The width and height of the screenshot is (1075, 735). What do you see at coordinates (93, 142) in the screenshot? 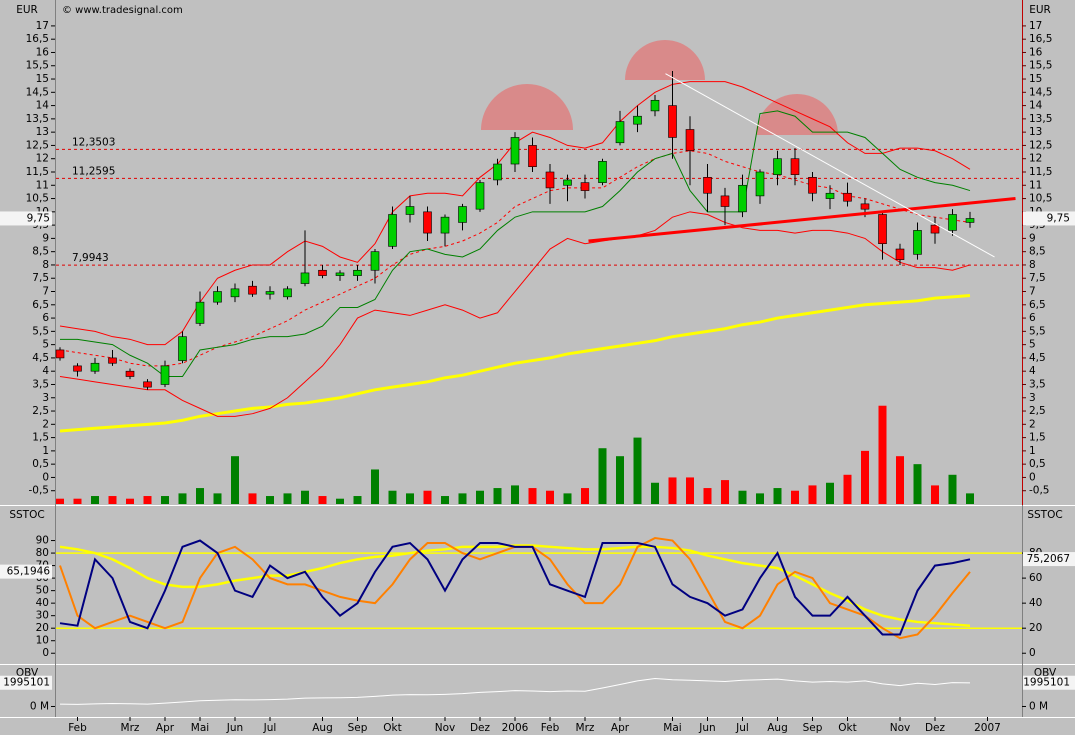
I see `level-label: 12,3503` at bounding box center [93, 142].